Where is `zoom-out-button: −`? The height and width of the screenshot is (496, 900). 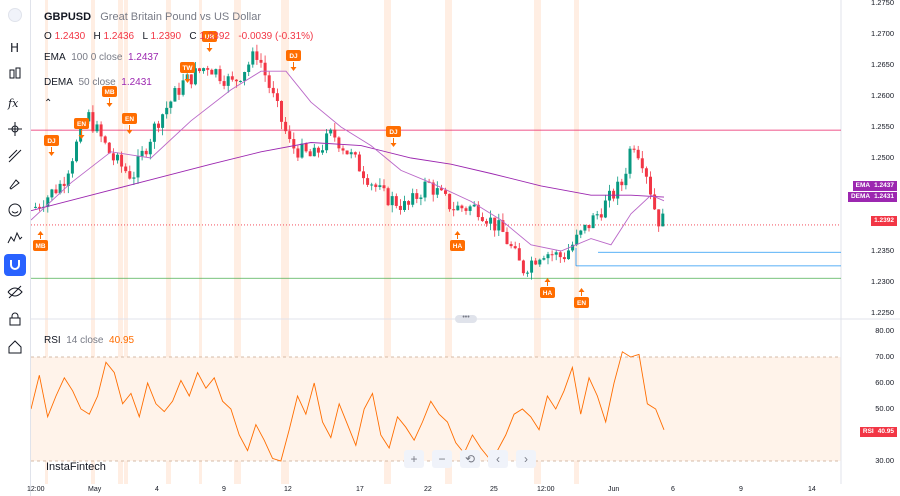 zoom-out-button: − is located at coordinates (442, 459).